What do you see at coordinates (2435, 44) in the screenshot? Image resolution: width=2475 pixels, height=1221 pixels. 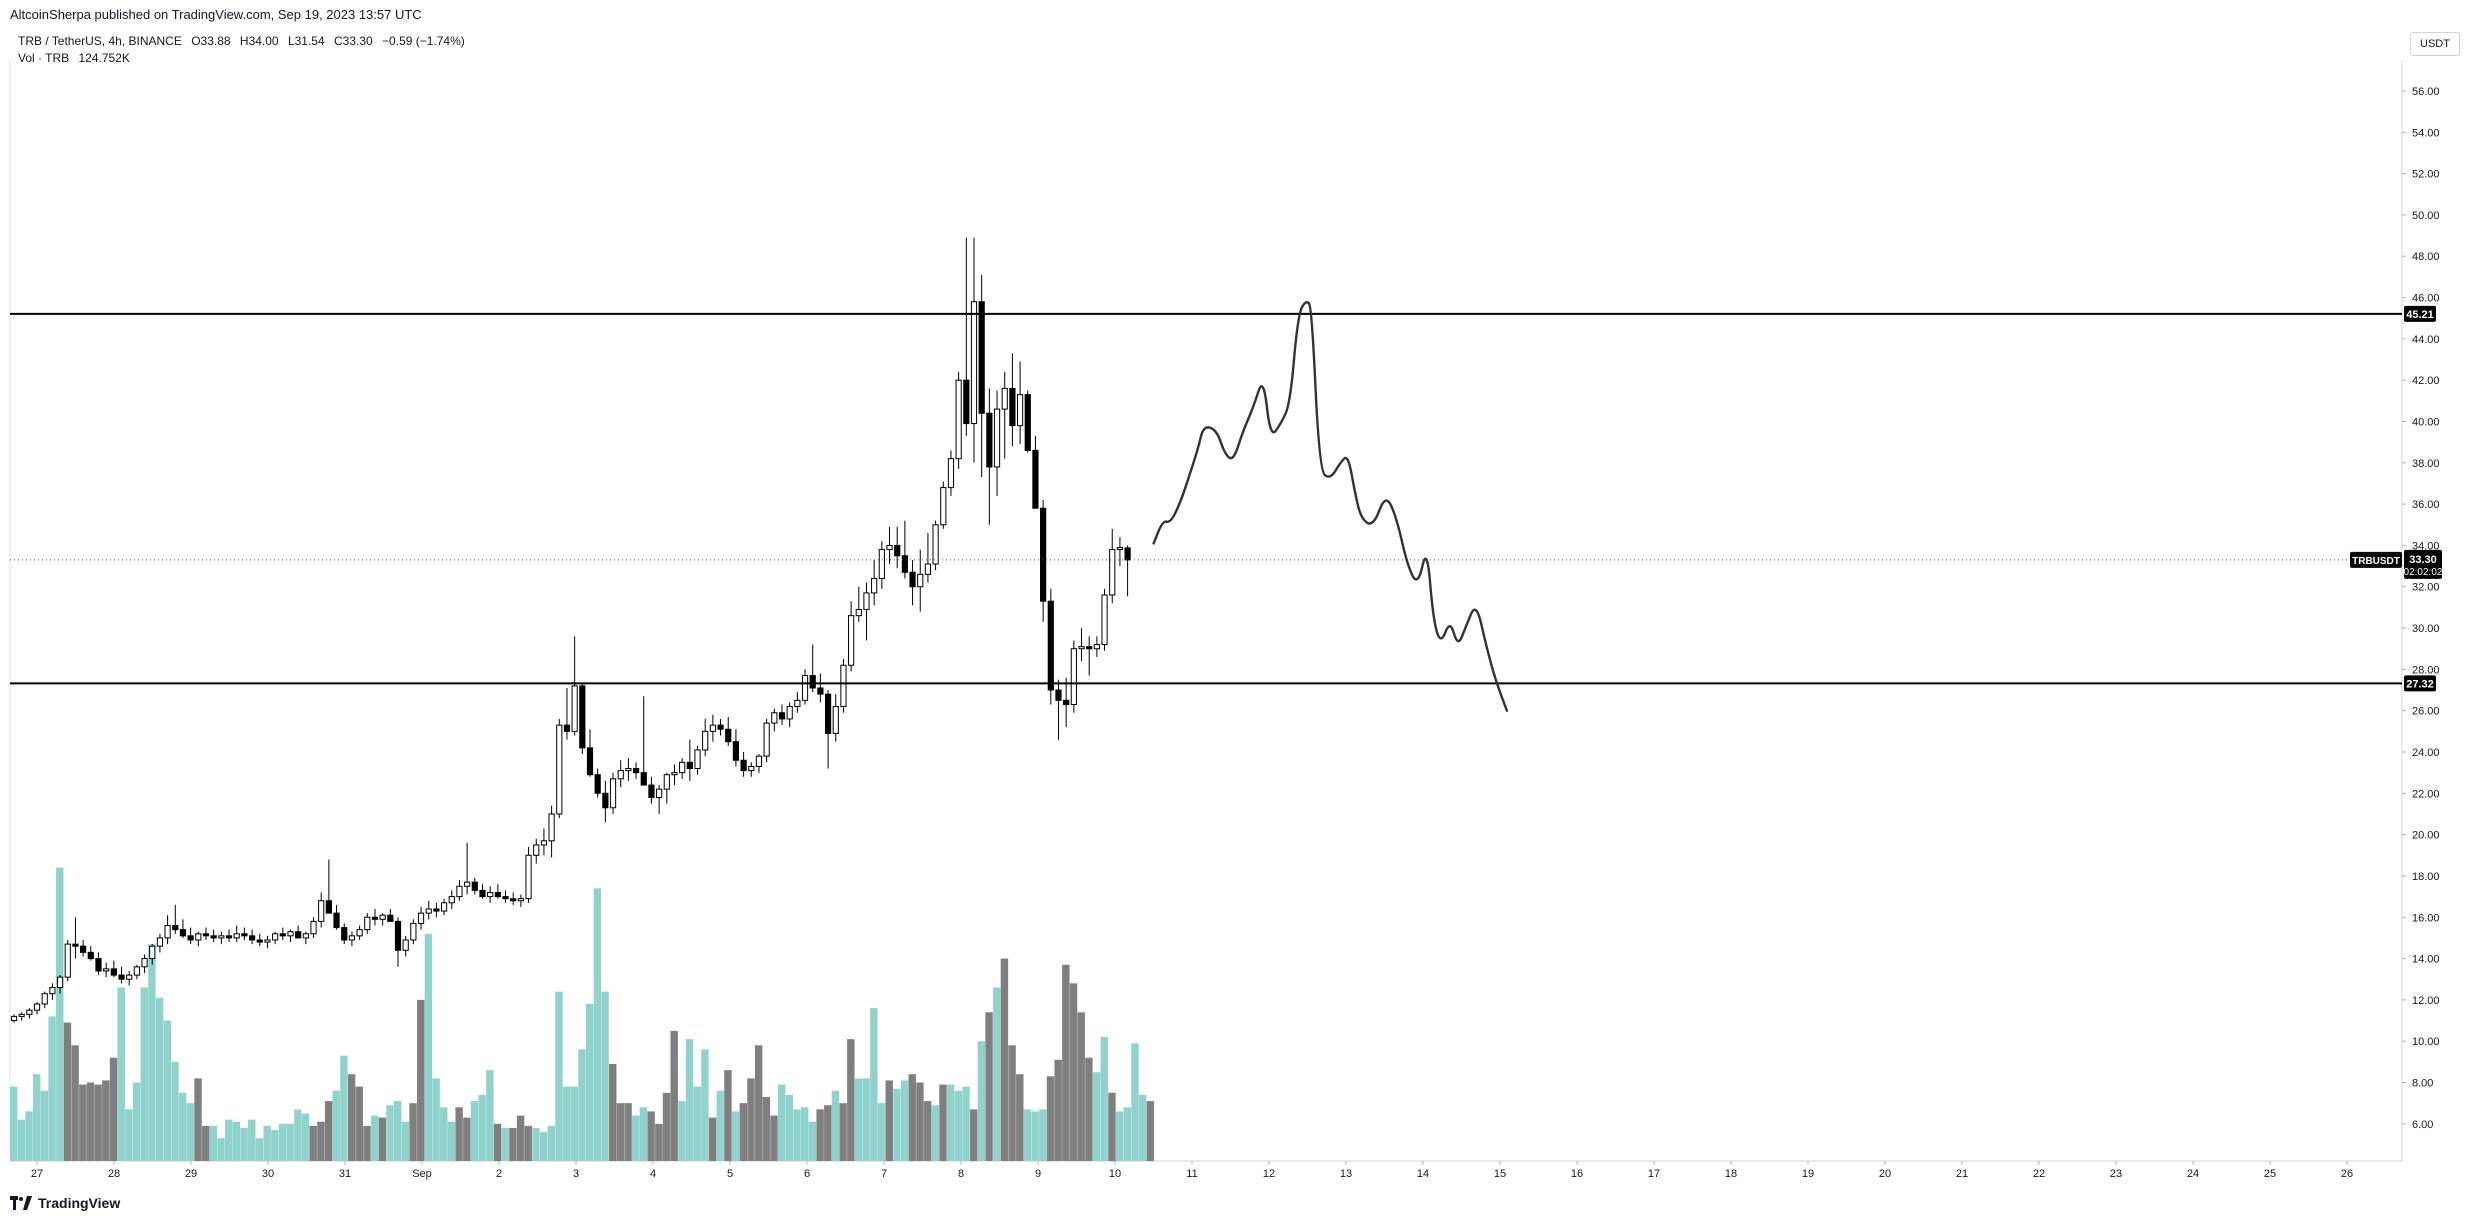 I see `currency-button: USDT` at bounding box center [2435, 44].